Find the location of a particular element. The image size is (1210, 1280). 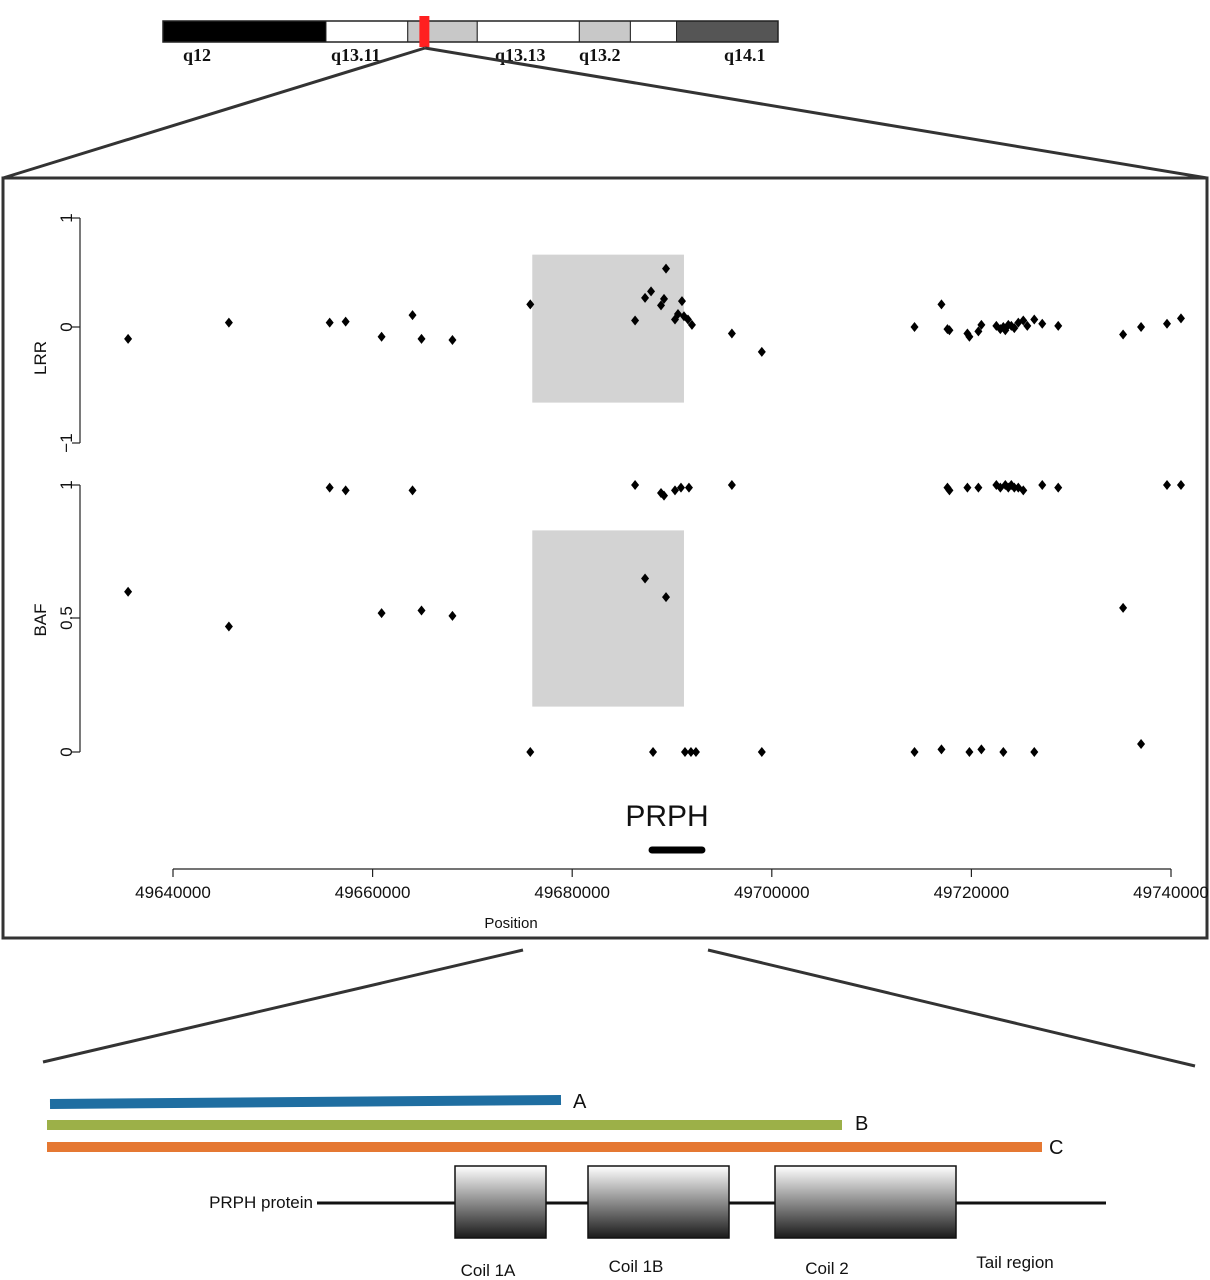

band-label-q14-1: q14.1 is located at coordinates (745, 55).